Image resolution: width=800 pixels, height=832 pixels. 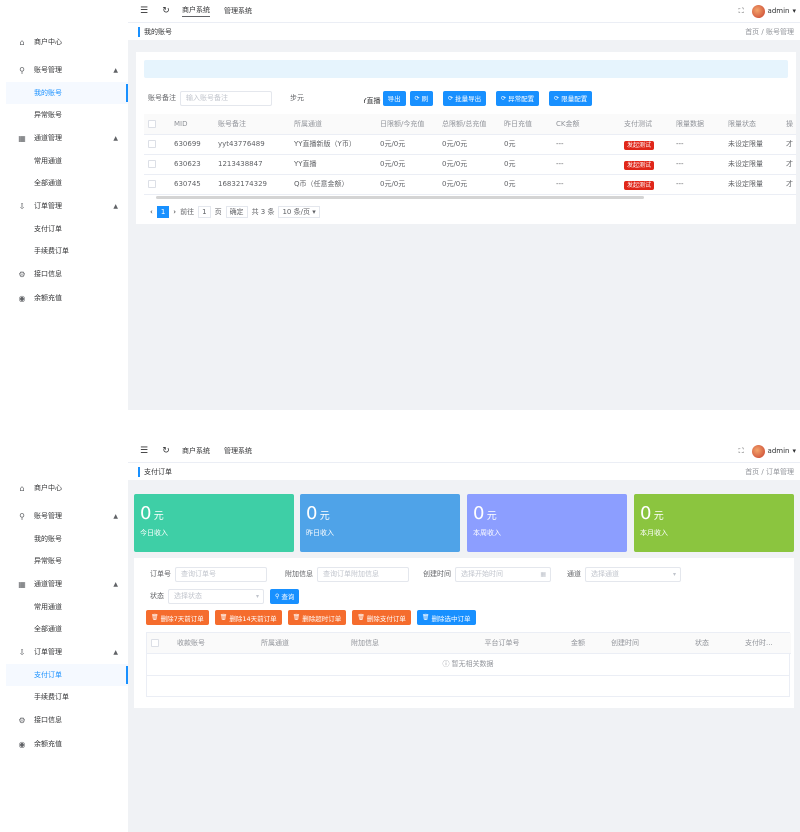 I want to click on column-header: 支付测试, so click(x=646, y=124).